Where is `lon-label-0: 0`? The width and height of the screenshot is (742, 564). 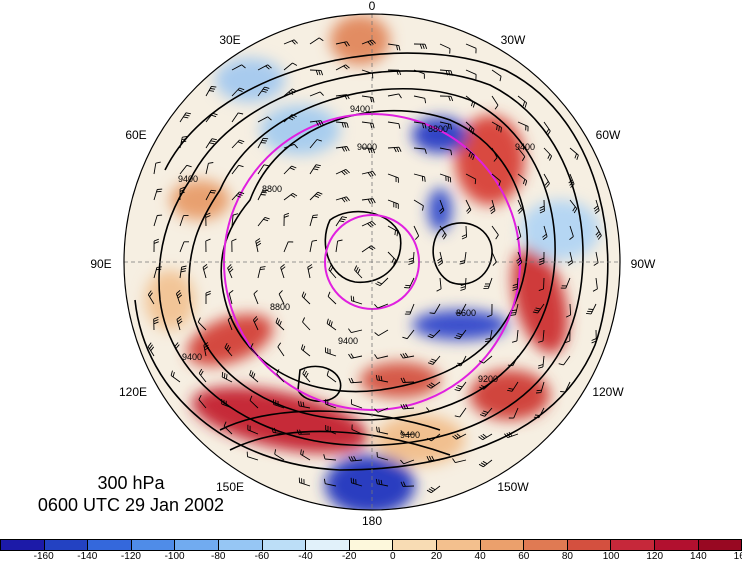
lon-label-0: 0 is located at coordinates (372, 6).